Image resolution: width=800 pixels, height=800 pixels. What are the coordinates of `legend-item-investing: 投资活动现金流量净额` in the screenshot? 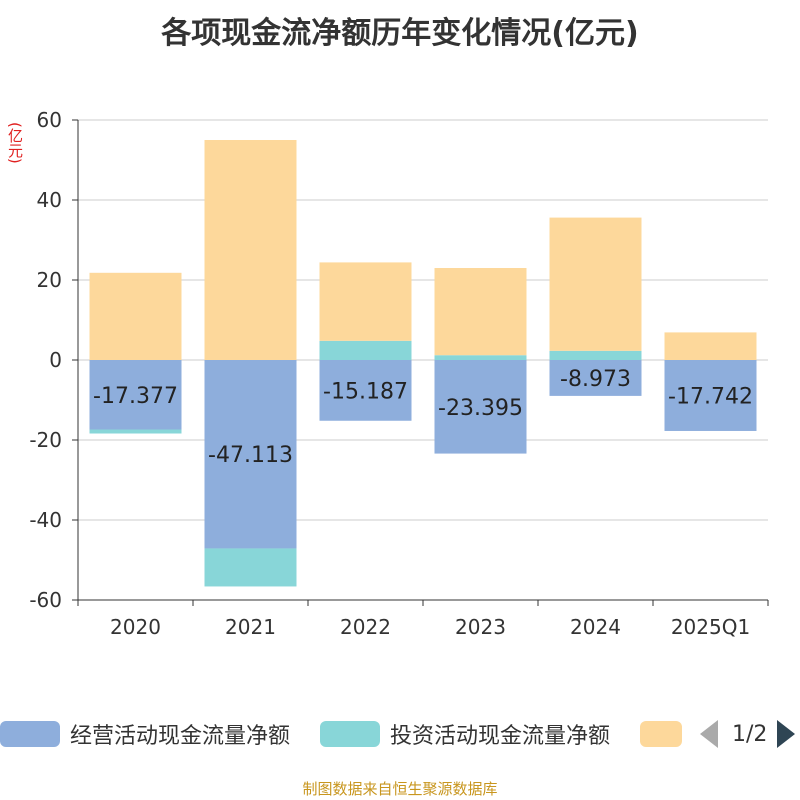 It's located at (465, 734).